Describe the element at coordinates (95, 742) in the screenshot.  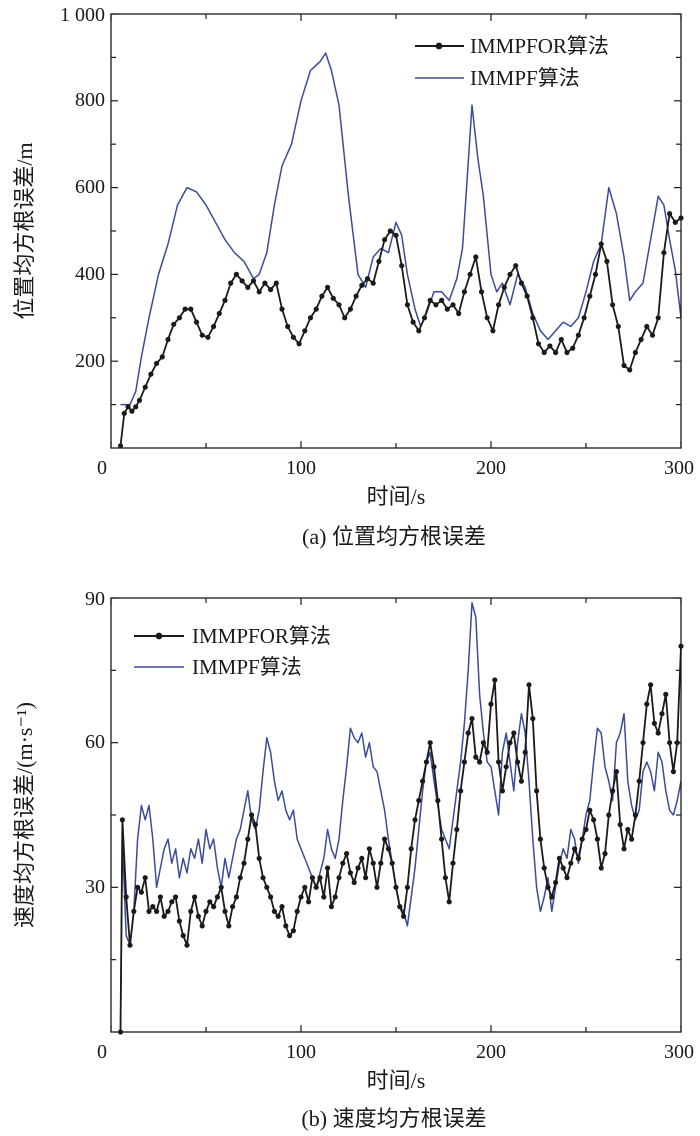
I see `chart-b-y-tick-60: 60` at that location.